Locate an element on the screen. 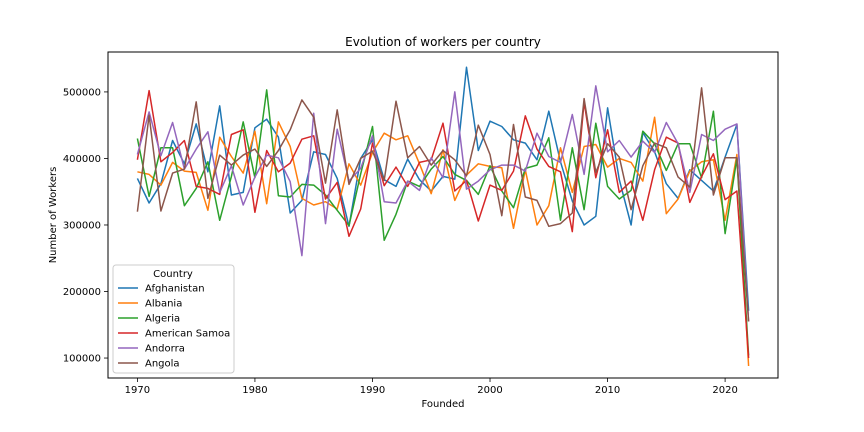  x-tick-label: 2020 is located at coordinates (724, 390).